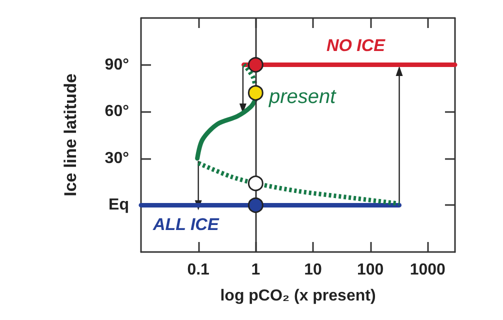 The image size is (503, 320). Describe the element at coordinates (255, 270) in the screenshot. I see `x-tick-label: 1` at that location.